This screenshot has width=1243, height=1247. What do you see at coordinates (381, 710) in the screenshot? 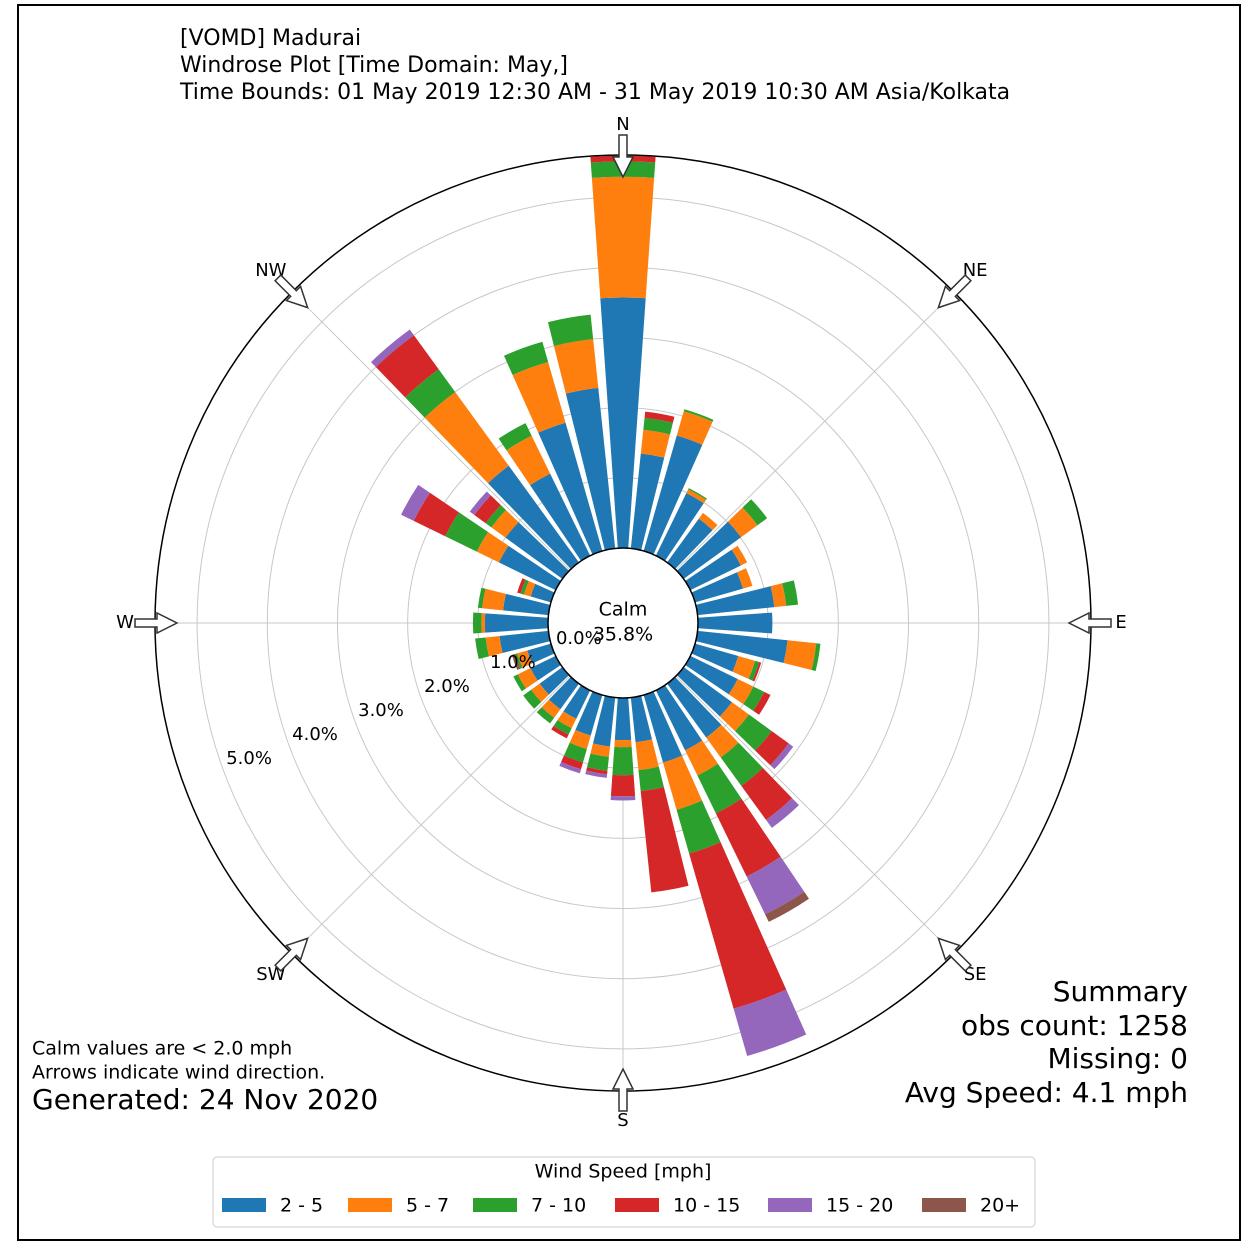
I see `r-tick-label: 3.0%` at bounding box center [381, 710].